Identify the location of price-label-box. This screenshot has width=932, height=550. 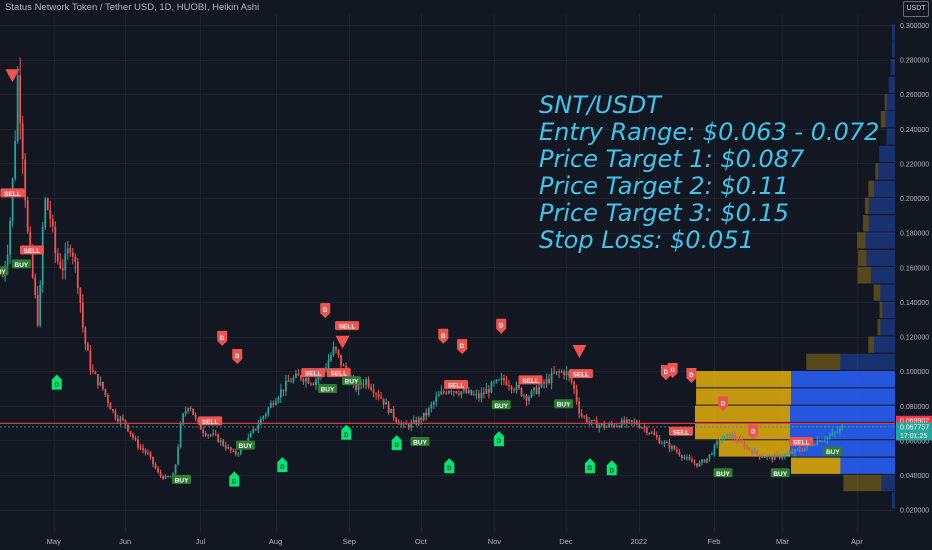
(914, 431).